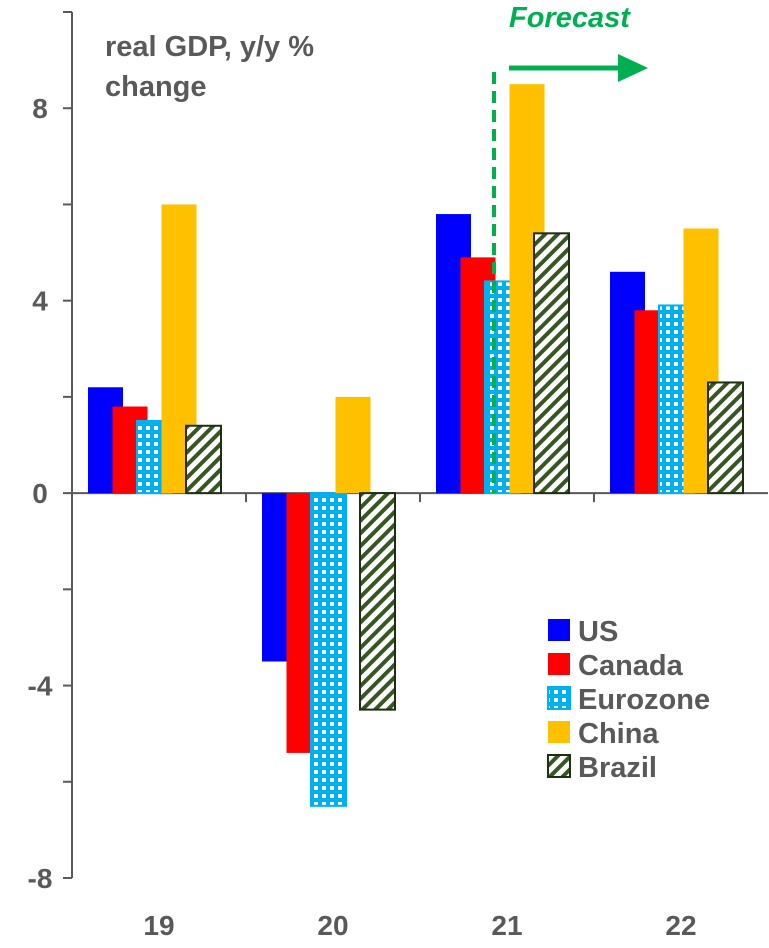  Describe the element at coordinates (618, 734) in the screenshot. I see `legend-label-china: China` at that location.